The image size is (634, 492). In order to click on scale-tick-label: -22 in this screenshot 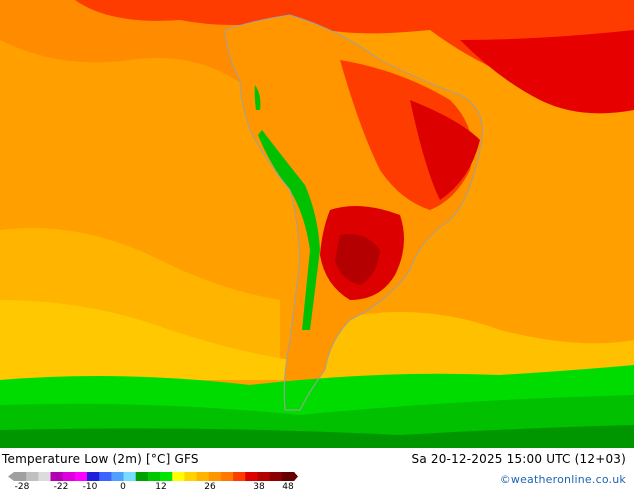, I will do `click(61, 487)`.